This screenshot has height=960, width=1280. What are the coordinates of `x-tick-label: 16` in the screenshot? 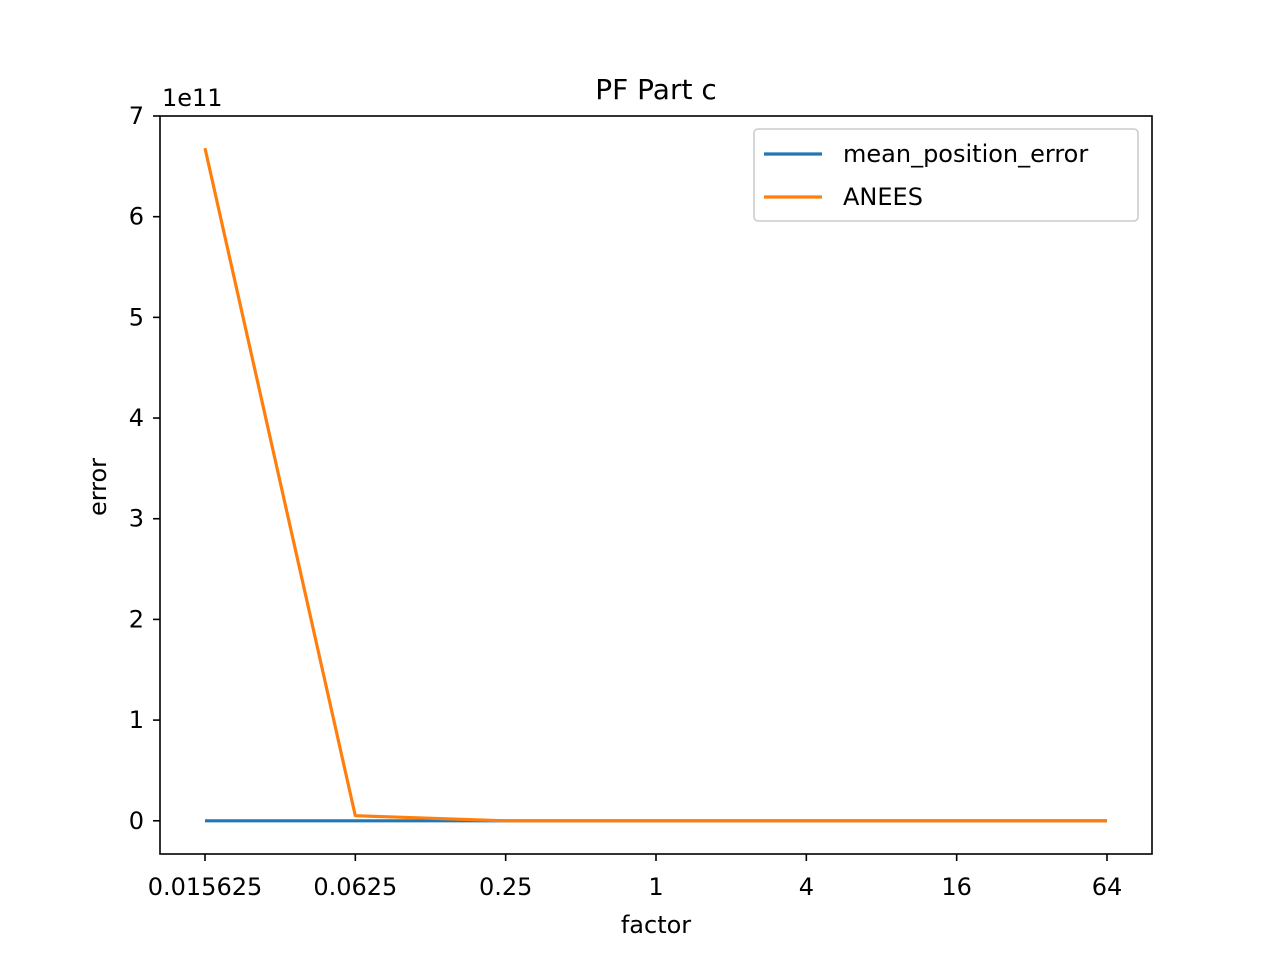 It's located at (956, 887).